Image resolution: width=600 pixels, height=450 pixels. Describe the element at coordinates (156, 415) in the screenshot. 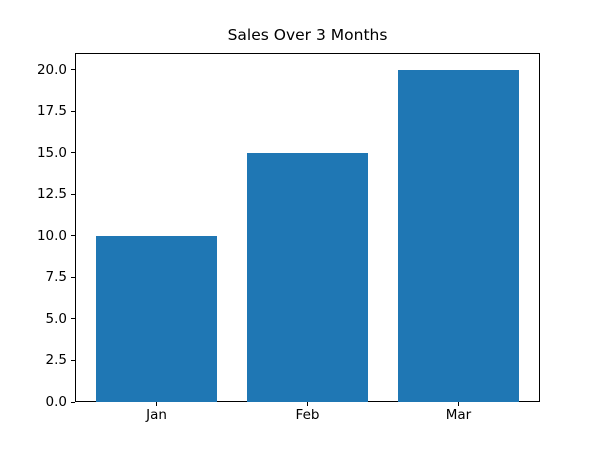

I see `x-tick-label: Jan` at that location.